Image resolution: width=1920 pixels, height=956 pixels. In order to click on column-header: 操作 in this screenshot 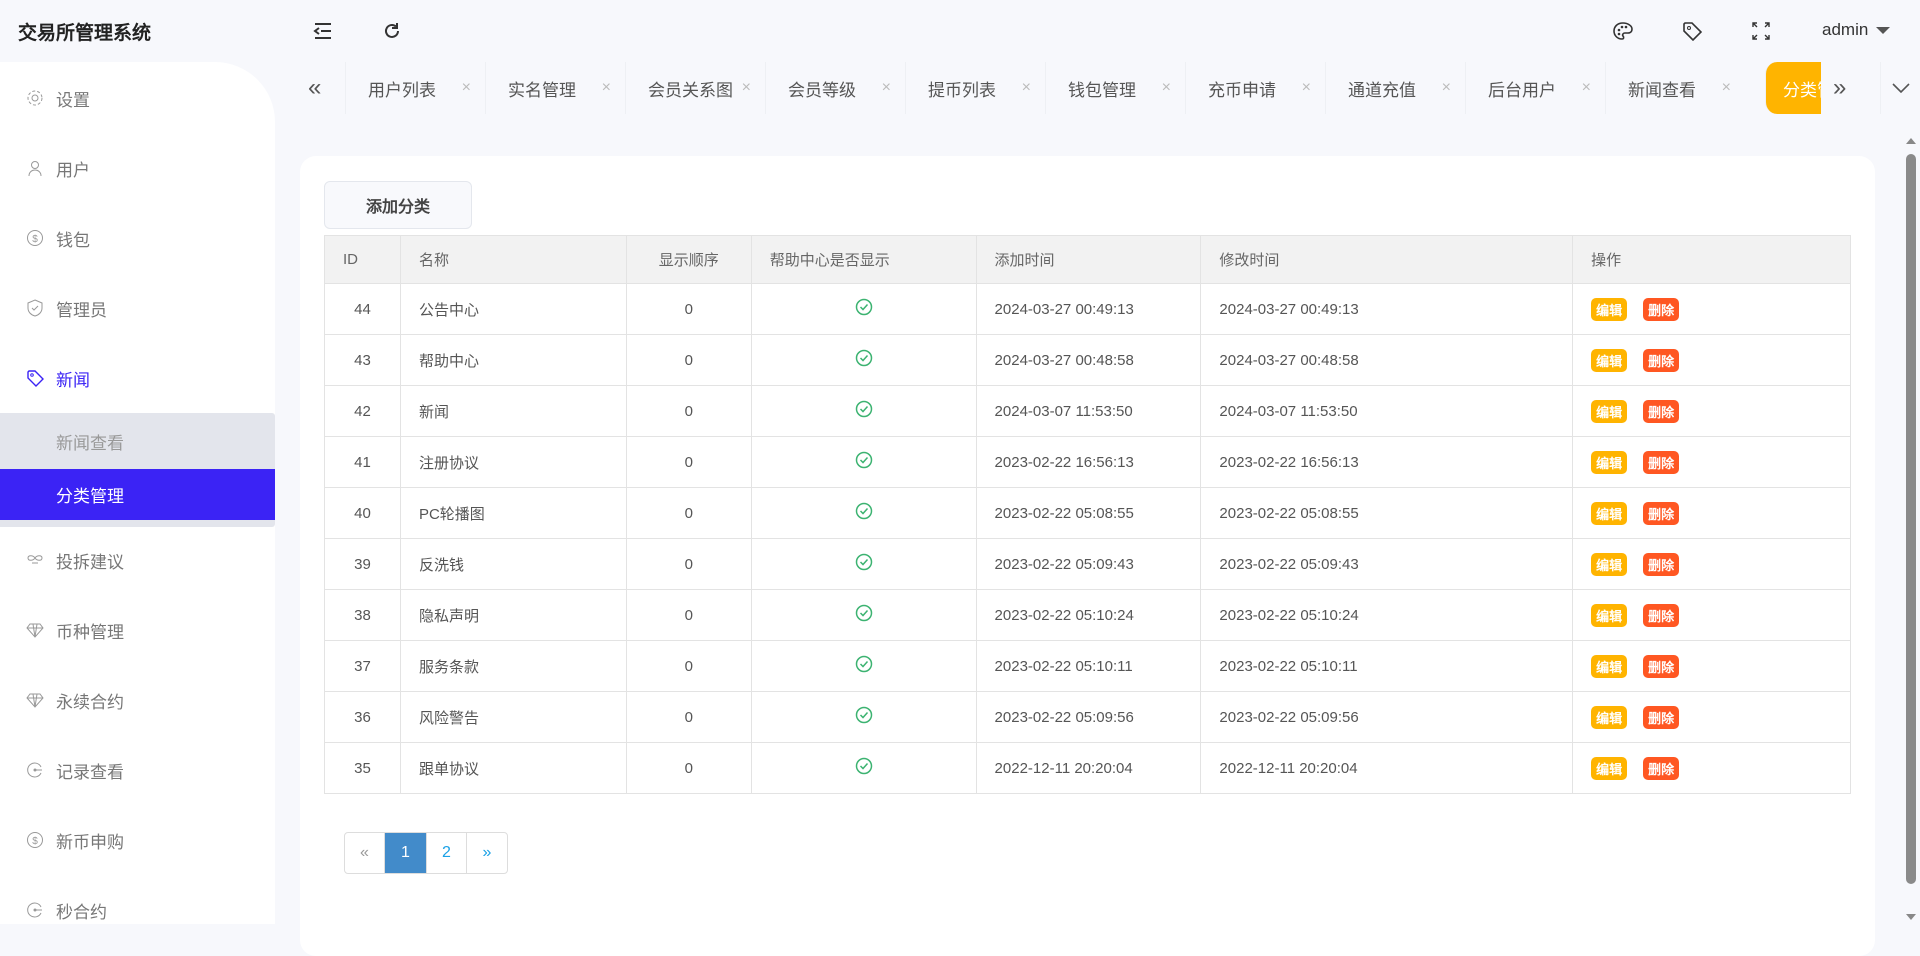, I will do `click(1711, 259)`.